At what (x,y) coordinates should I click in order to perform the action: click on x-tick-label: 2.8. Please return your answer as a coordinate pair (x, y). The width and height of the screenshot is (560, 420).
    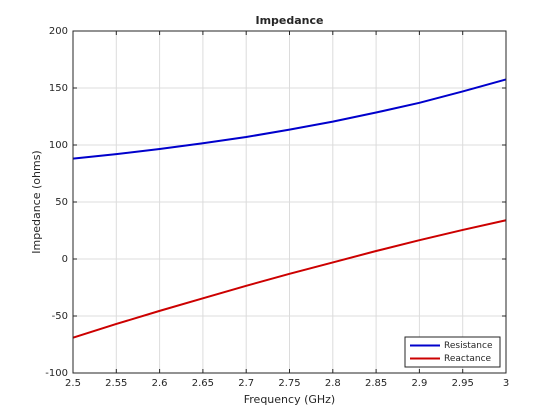
    Looking at the image, I should click on (333, 383).